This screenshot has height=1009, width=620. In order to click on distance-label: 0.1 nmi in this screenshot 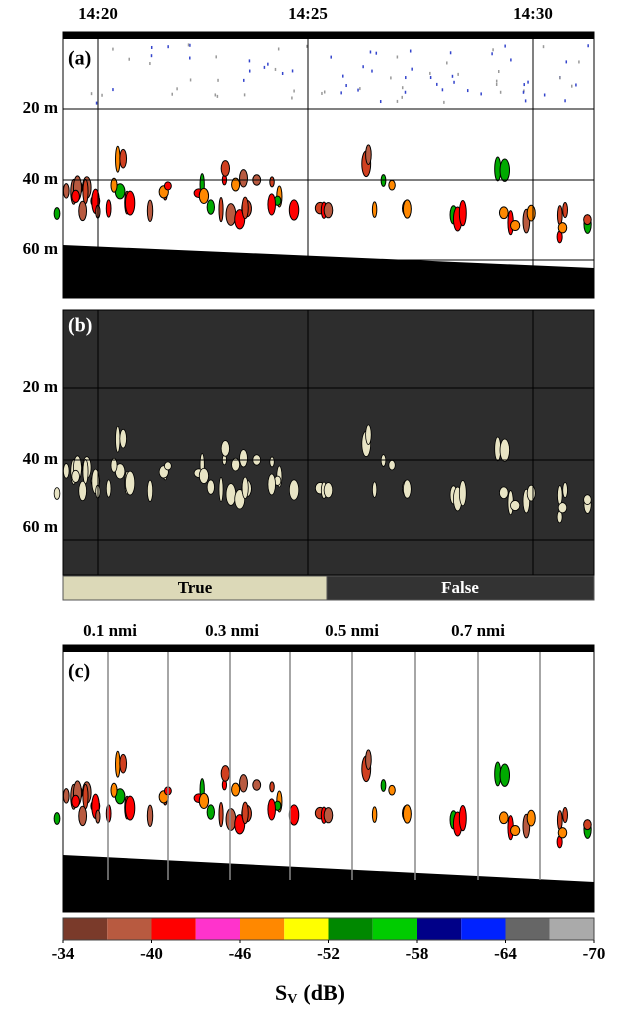, I will do `click(110, 630)`.